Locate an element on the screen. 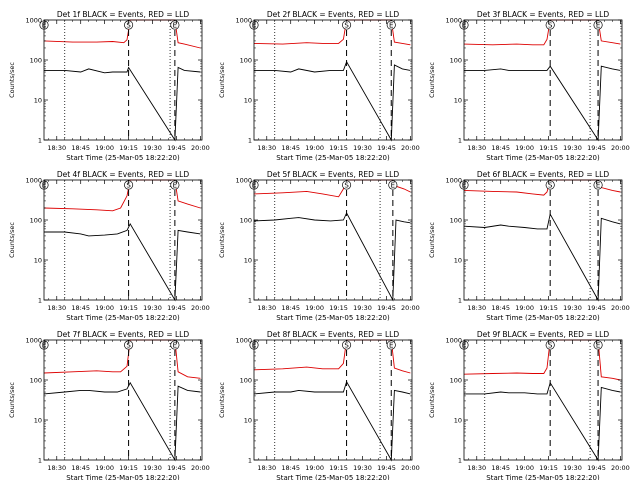  chart-title: Det 8f BLACK = Events, RED = LLD is located at coordinates (333, 334).